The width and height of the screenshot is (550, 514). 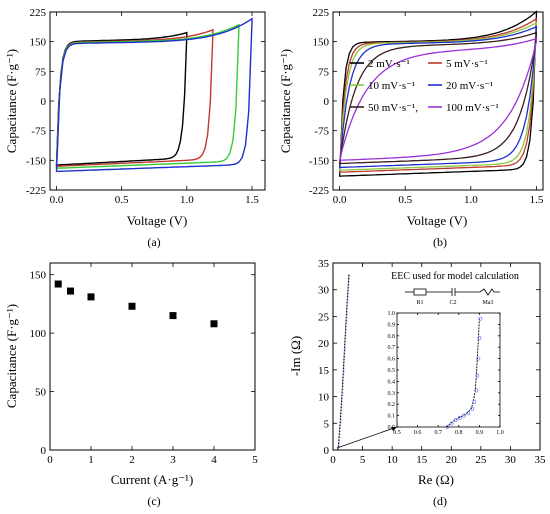 What do you see at coordinates (437, 220) in the screenshot?
I see `panel-b-xlabel: Voltage (V)` at bounding box center [437, 220].